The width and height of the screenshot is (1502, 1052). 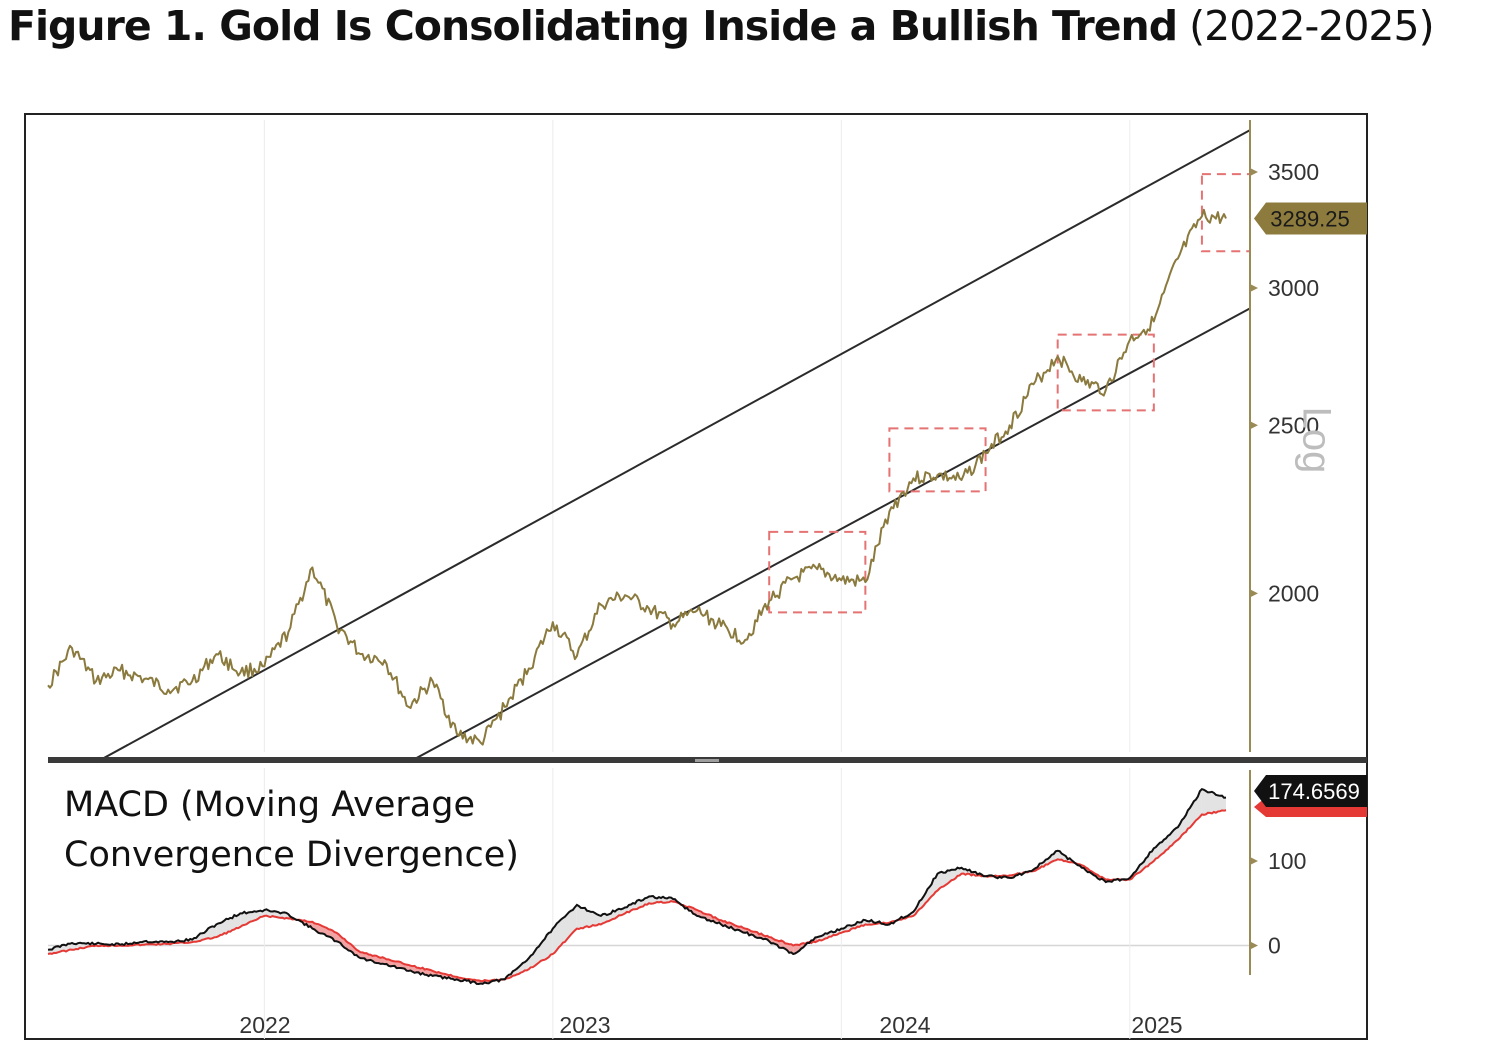 What do you see at coordinates (707, 760) in the screenshot?
I see `panel-divider-grip` at bounding box center [707, 760].